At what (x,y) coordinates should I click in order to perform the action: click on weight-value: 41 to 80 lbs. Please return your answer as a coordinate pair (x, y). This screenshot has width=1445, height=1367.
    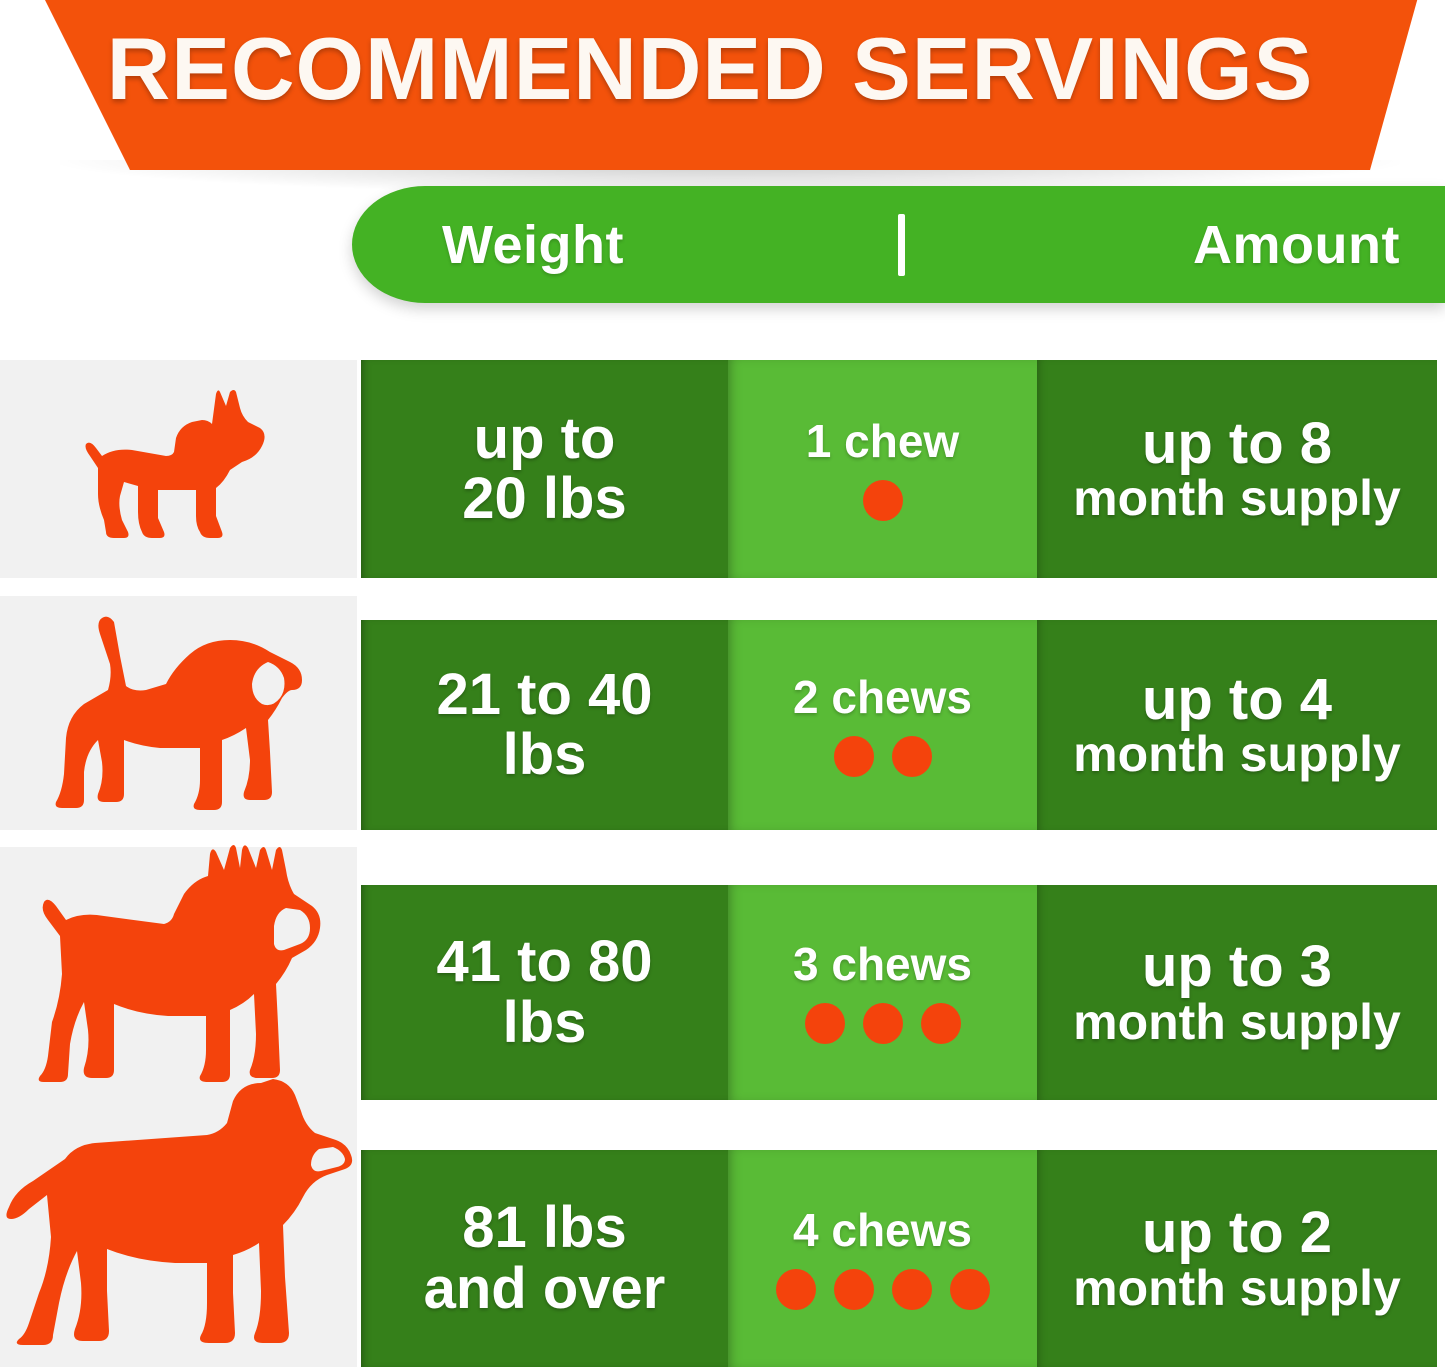
    Looking at the image, I should click on (544, 992).